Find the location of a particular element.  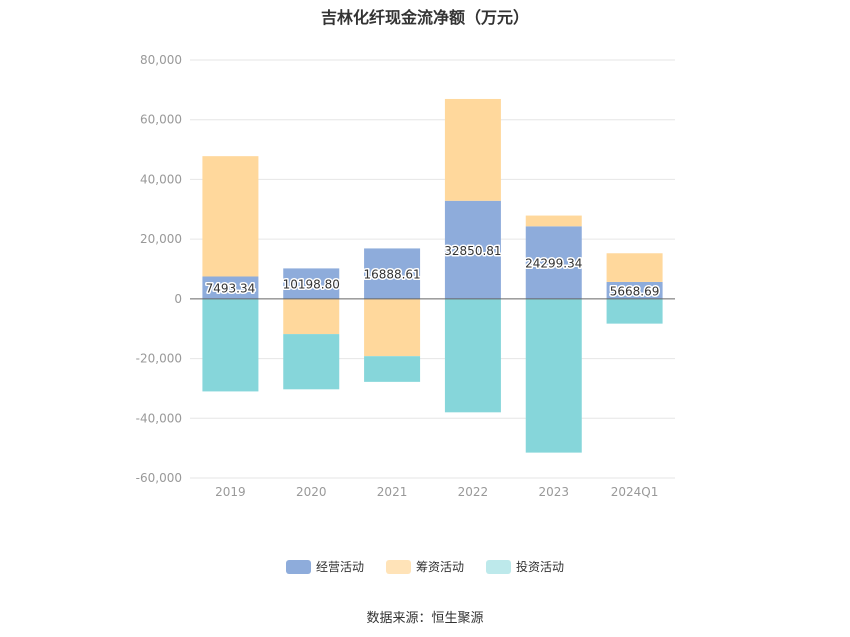

legend-swatch-operating is located at coordinates (298, 566).